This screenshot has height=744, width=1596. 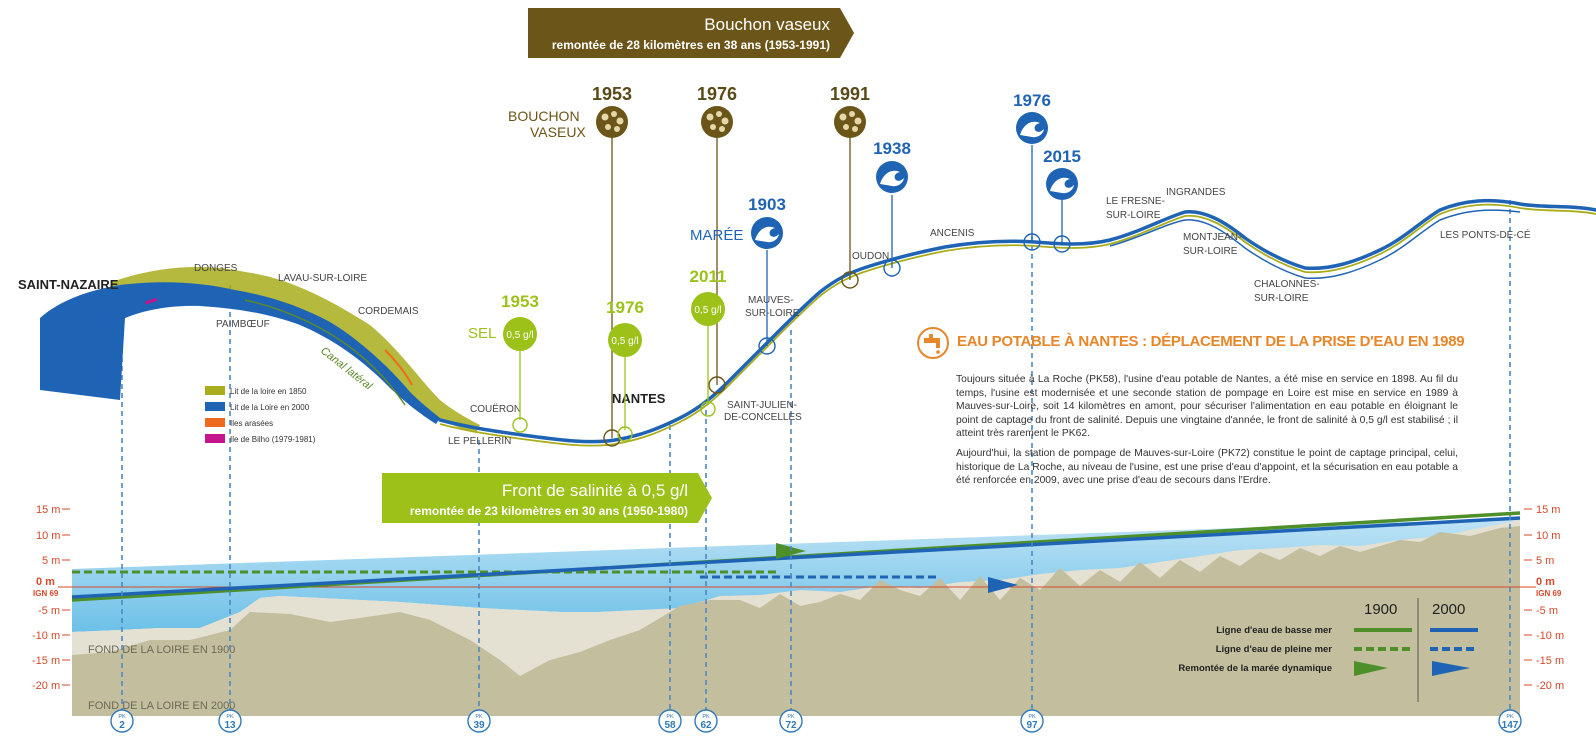 What do you see at coordinates (1485, 234) in the screenshot?
I see `place-ponts-de-ce: LES PONTS-DE-CÉ` at bounding box center [1485, 234].